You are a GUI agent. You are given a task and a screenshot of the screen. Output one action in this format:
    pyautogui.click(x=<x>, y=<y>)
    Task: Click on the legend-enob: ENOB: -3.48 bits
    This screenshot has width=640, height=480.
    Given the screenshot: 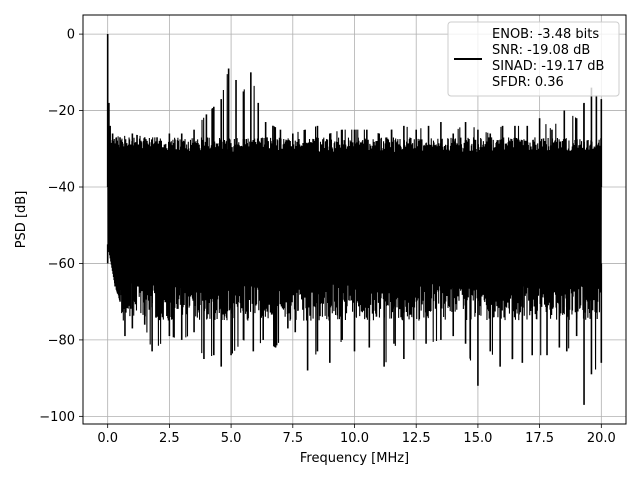 What is the action you would take?
    pyautogui.click(x=545, y=34)
    